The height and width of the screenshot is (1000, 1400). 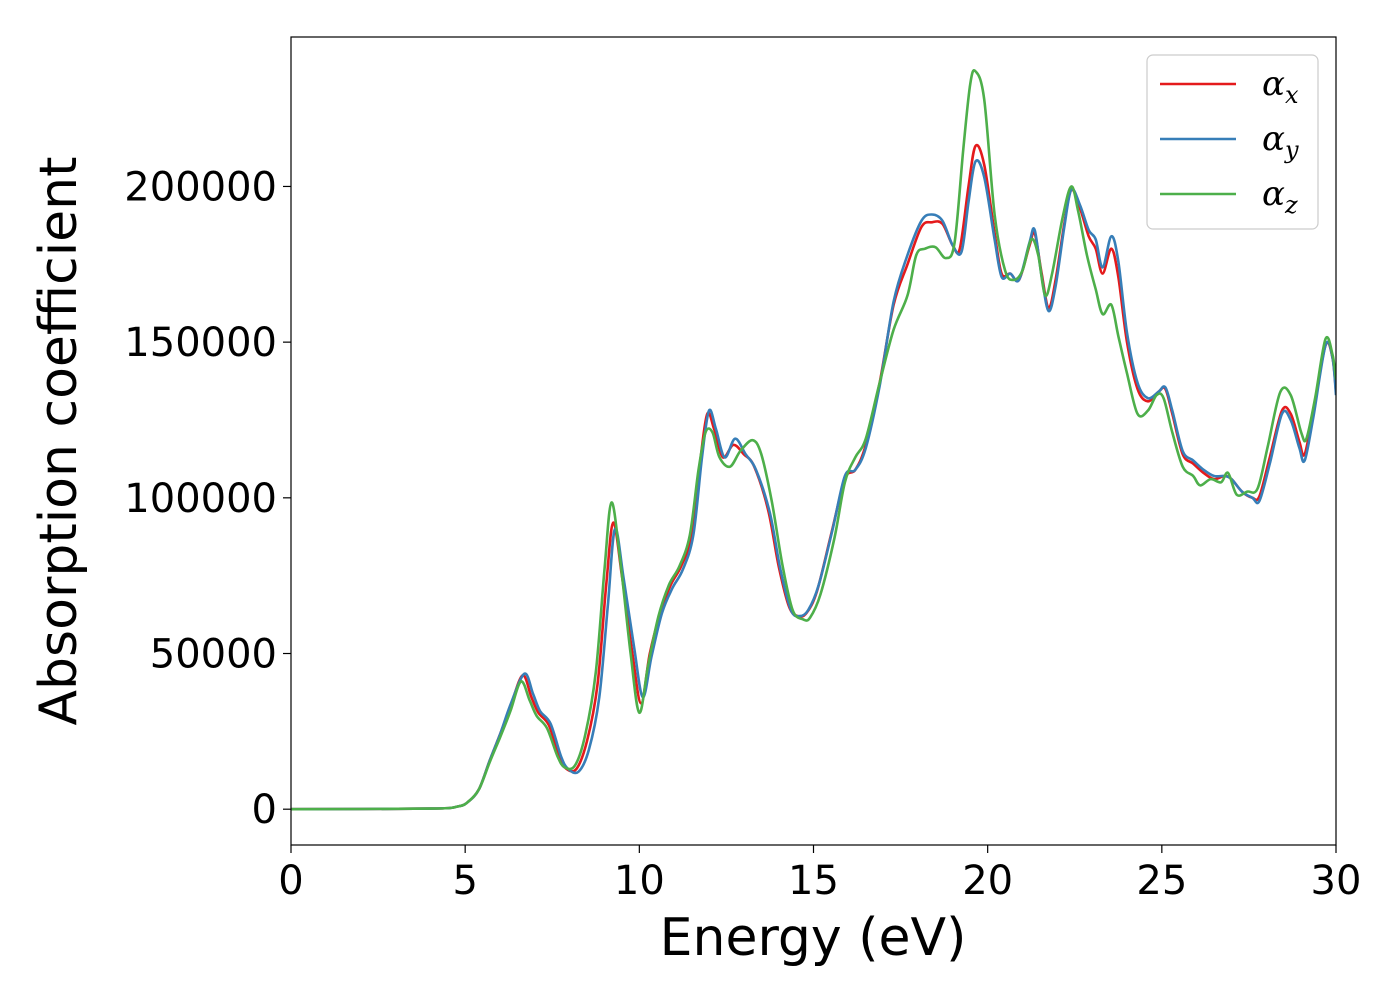 I want to click on y-tick-label: 200000, so click(x=200, y=187).